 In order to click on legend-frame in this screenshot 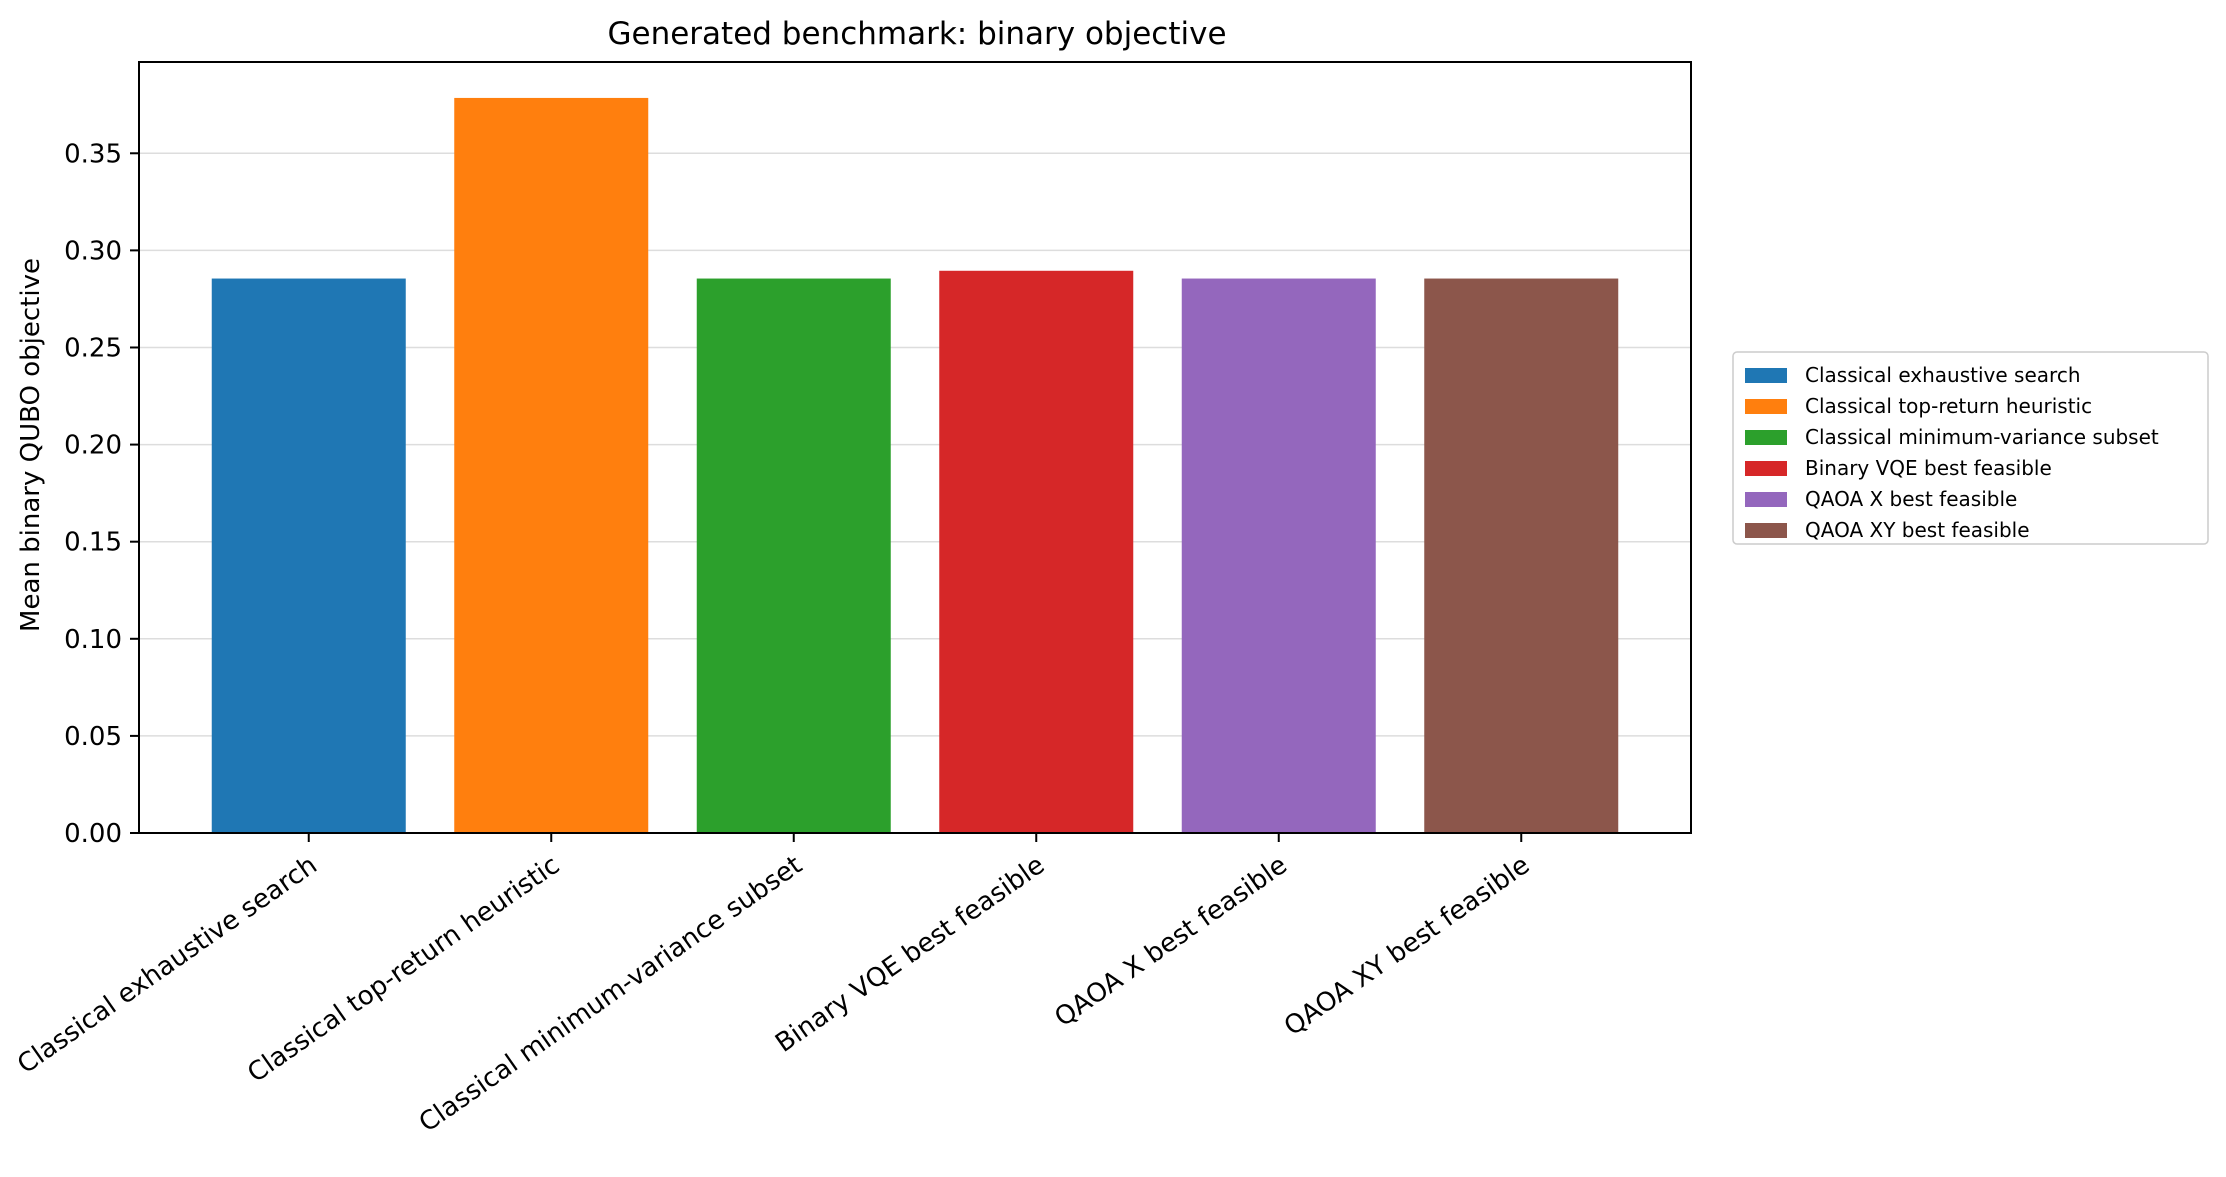, I will do `click(1970, 448)`.